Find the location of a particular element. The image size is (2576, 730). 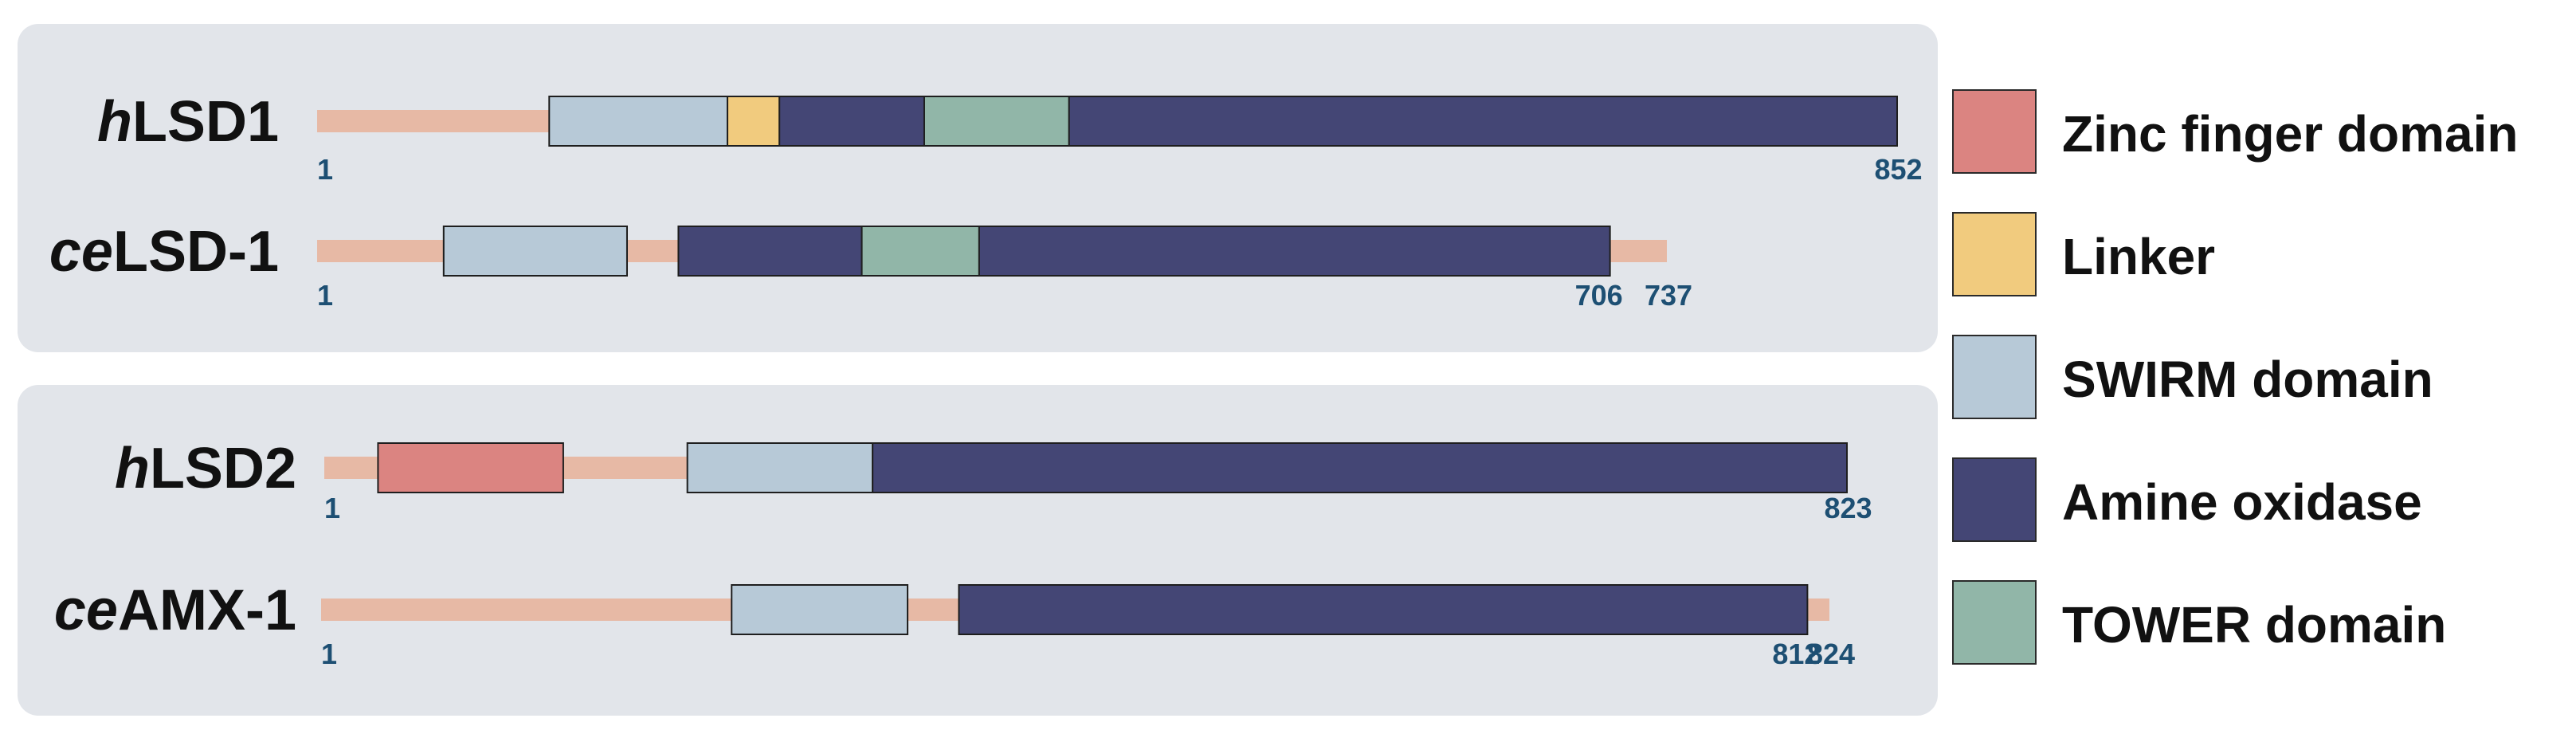

protein-base-name: AMX-1 is located at coordinates (207, 610).